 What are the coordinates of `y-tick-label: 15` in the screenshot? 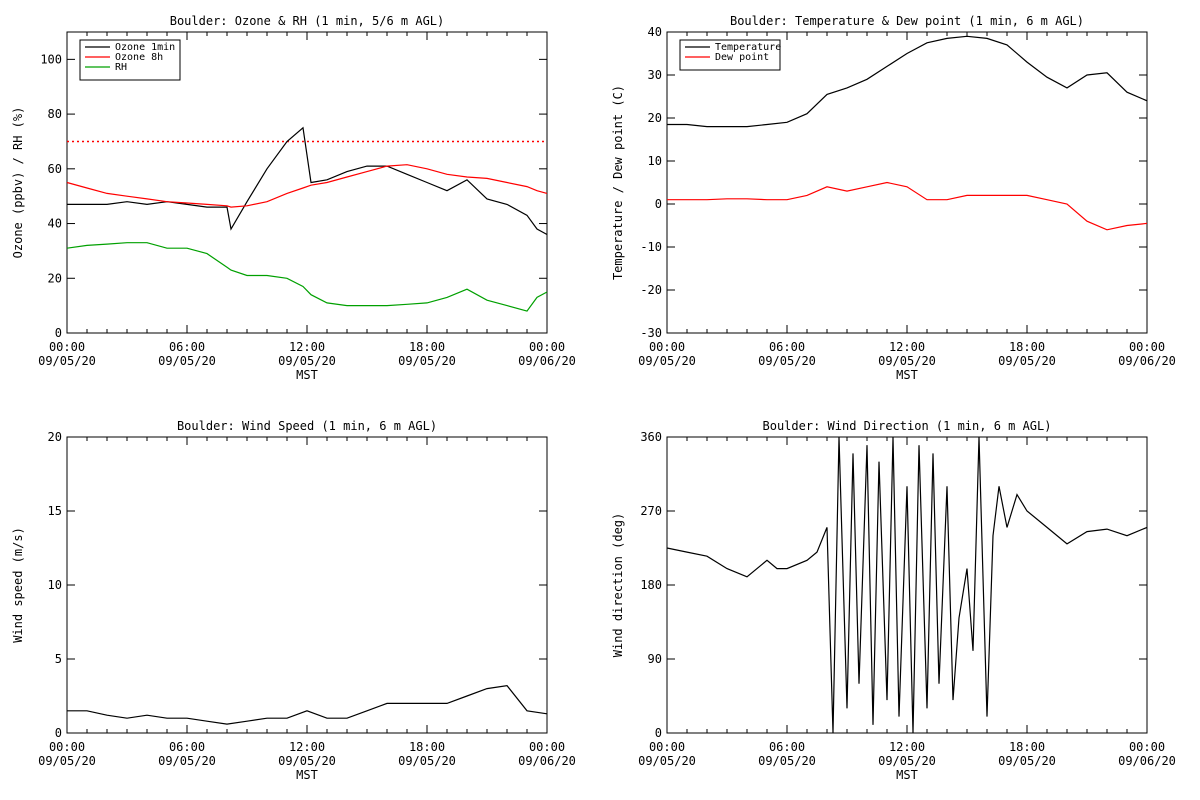 It's located at (55, 511).